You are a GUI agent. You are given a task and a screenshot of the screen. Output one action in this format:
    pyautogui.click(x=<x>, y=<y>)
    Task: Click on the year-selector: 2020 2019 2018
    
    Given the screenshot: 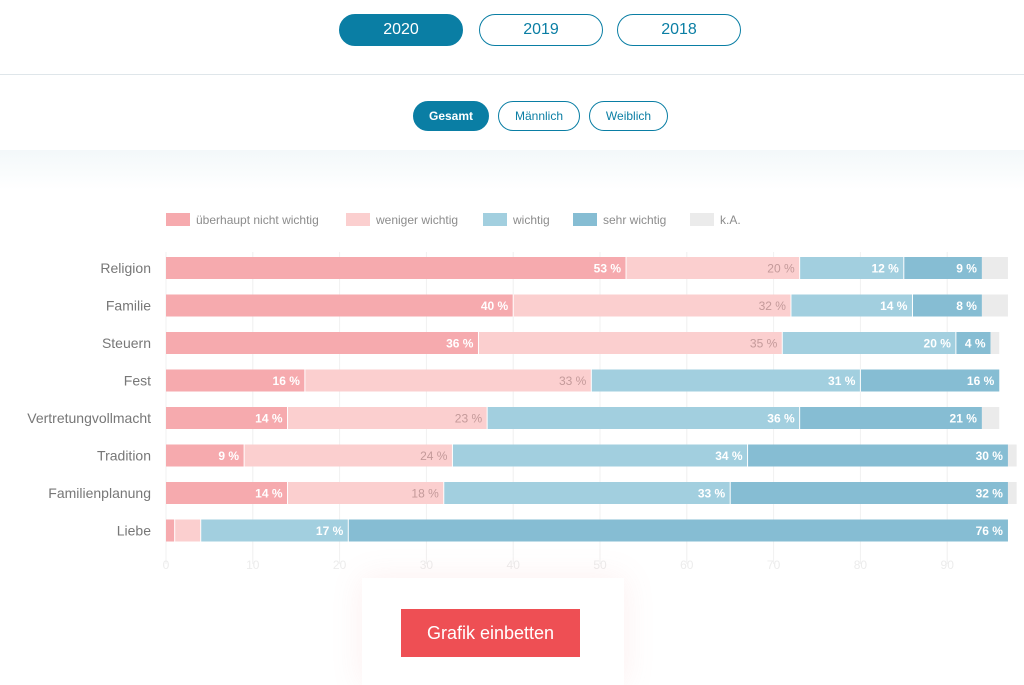 What is the action you would take?
    pyautogui.click(x=512, y=37)
    